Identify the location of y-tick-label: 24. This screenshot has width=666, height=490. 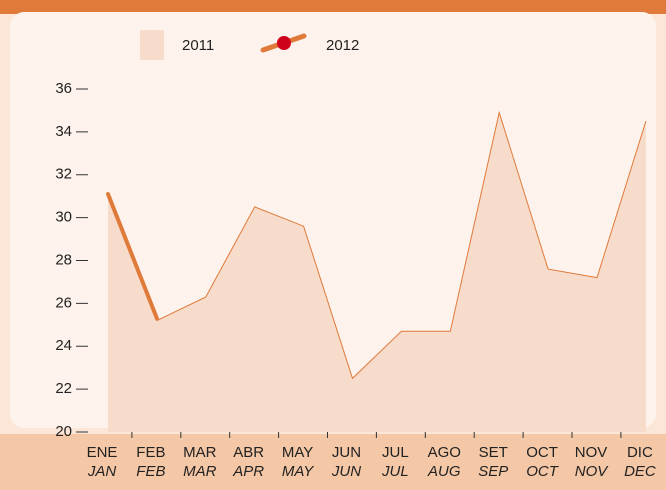
(63, 345).